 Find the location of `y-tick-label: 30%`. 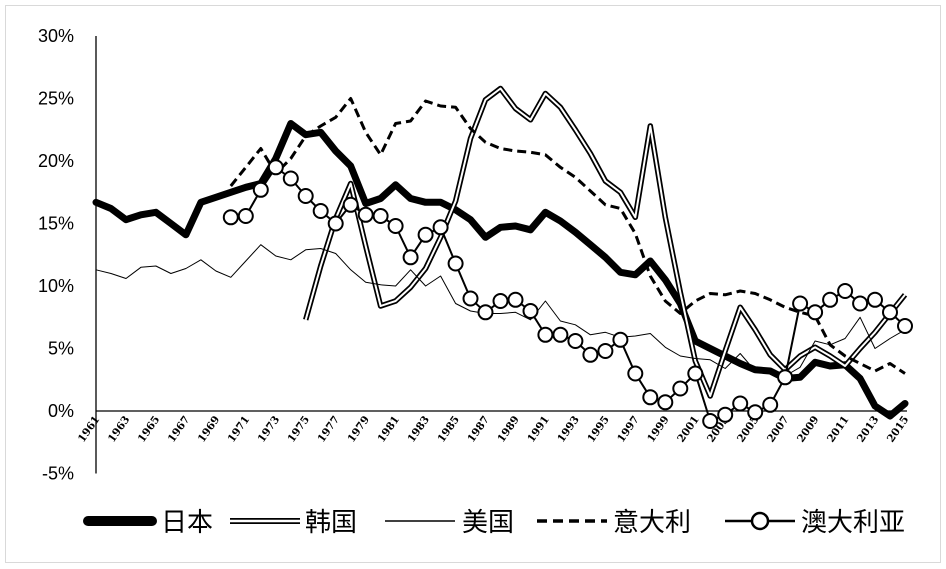

y-tick-label: 30% is located at coordinates (56, 36).